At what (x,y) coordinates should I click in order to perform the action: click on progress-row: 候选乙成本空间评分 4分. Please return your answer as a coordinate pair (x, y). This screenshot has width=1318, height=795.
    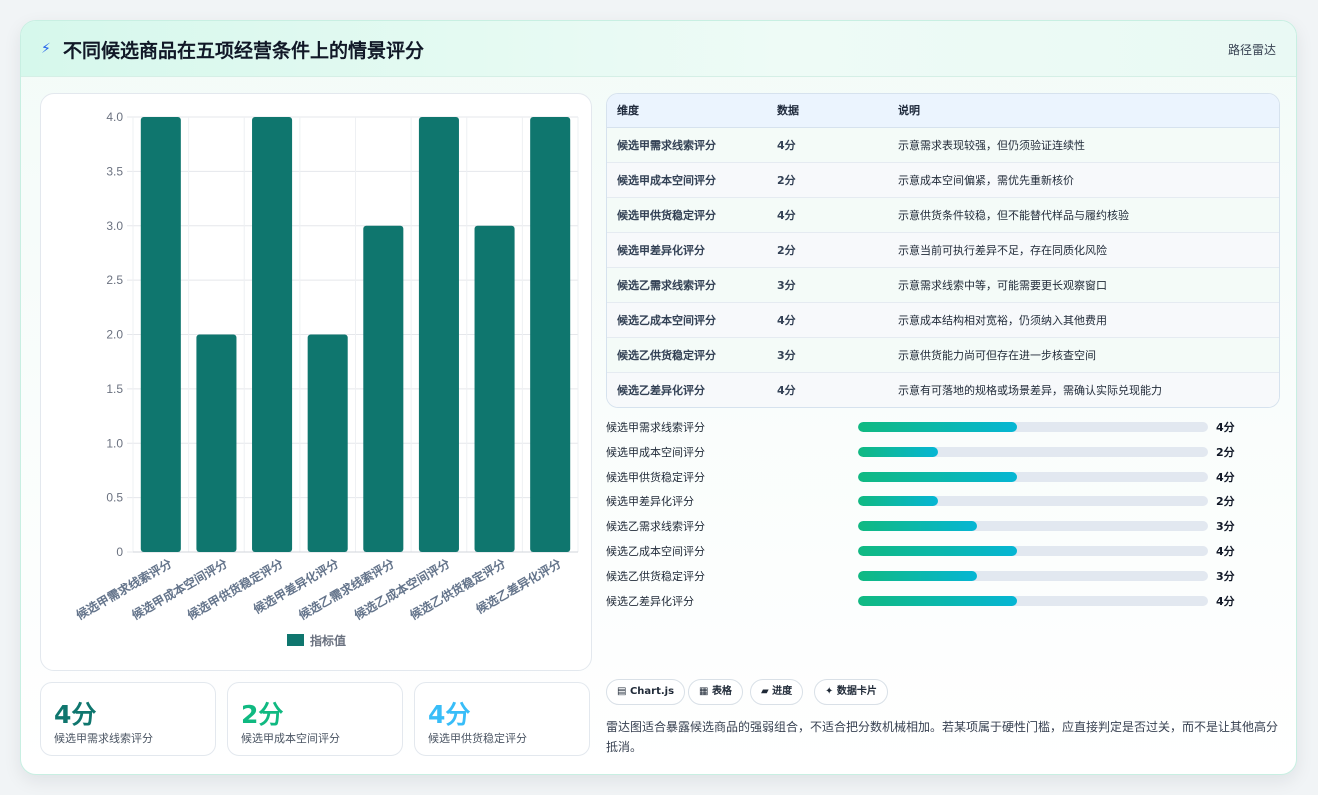
    Looking at the image, I should click on (936, 550).